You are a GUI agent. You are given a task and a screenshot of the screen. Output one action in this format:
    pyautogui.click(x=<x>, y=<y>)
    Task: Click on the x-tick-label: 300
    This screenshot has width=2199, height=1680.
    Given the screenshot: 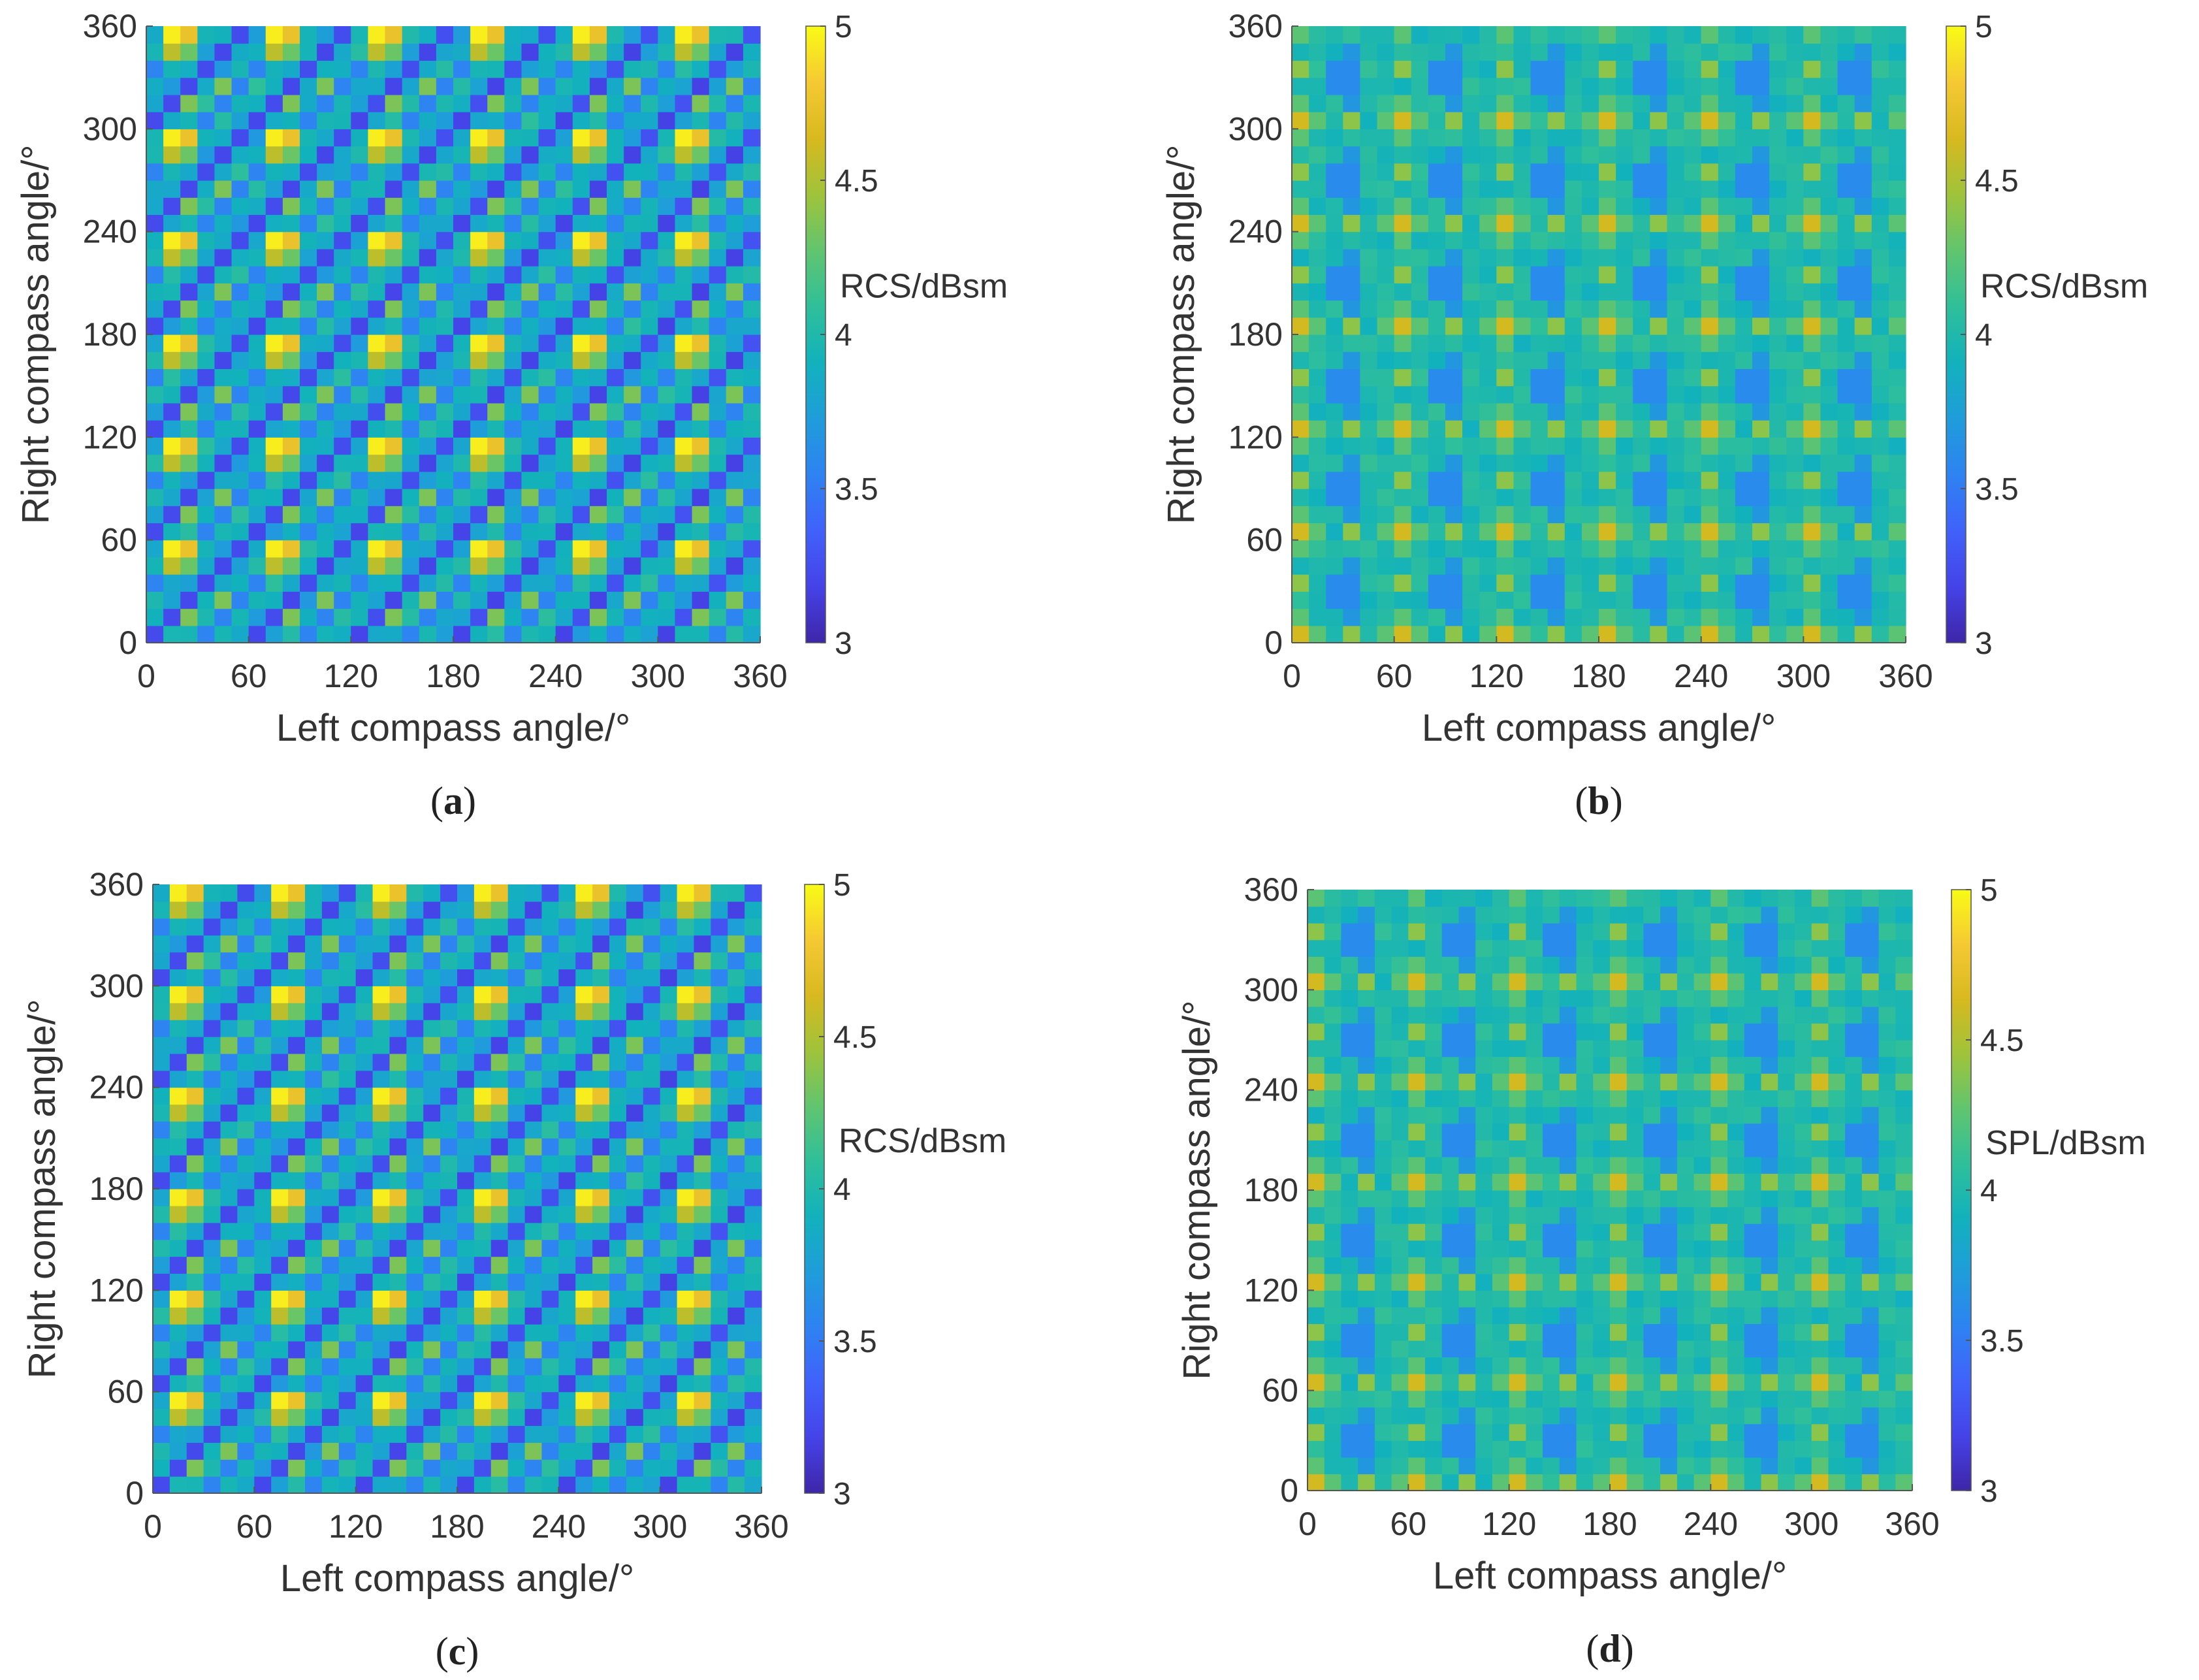 What is the action you would take?
    pyautogui.click(x=660, y=1526)
    